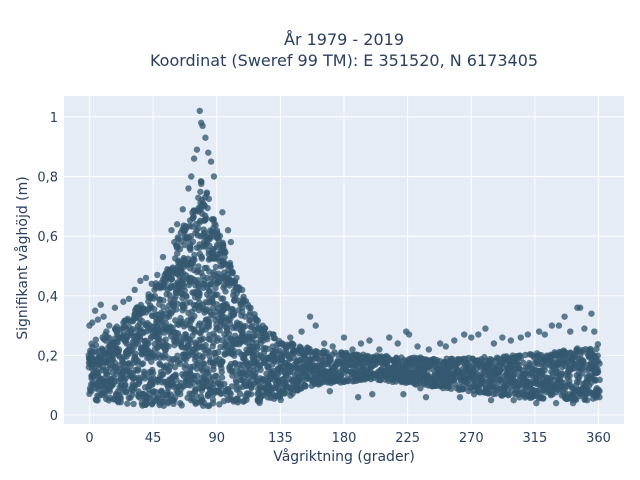 This screenshot has height=480, width=640. I want to click on x-tick-label: 315, so click(534, 438).